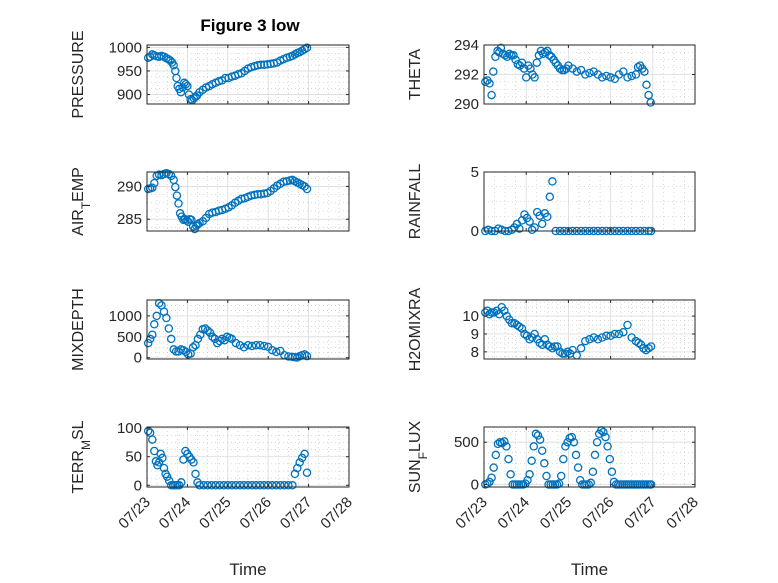 Image resolution: width=778 pixels, height=583 pixels. I want to click on y-tick-label: 0, so click(475, 231).